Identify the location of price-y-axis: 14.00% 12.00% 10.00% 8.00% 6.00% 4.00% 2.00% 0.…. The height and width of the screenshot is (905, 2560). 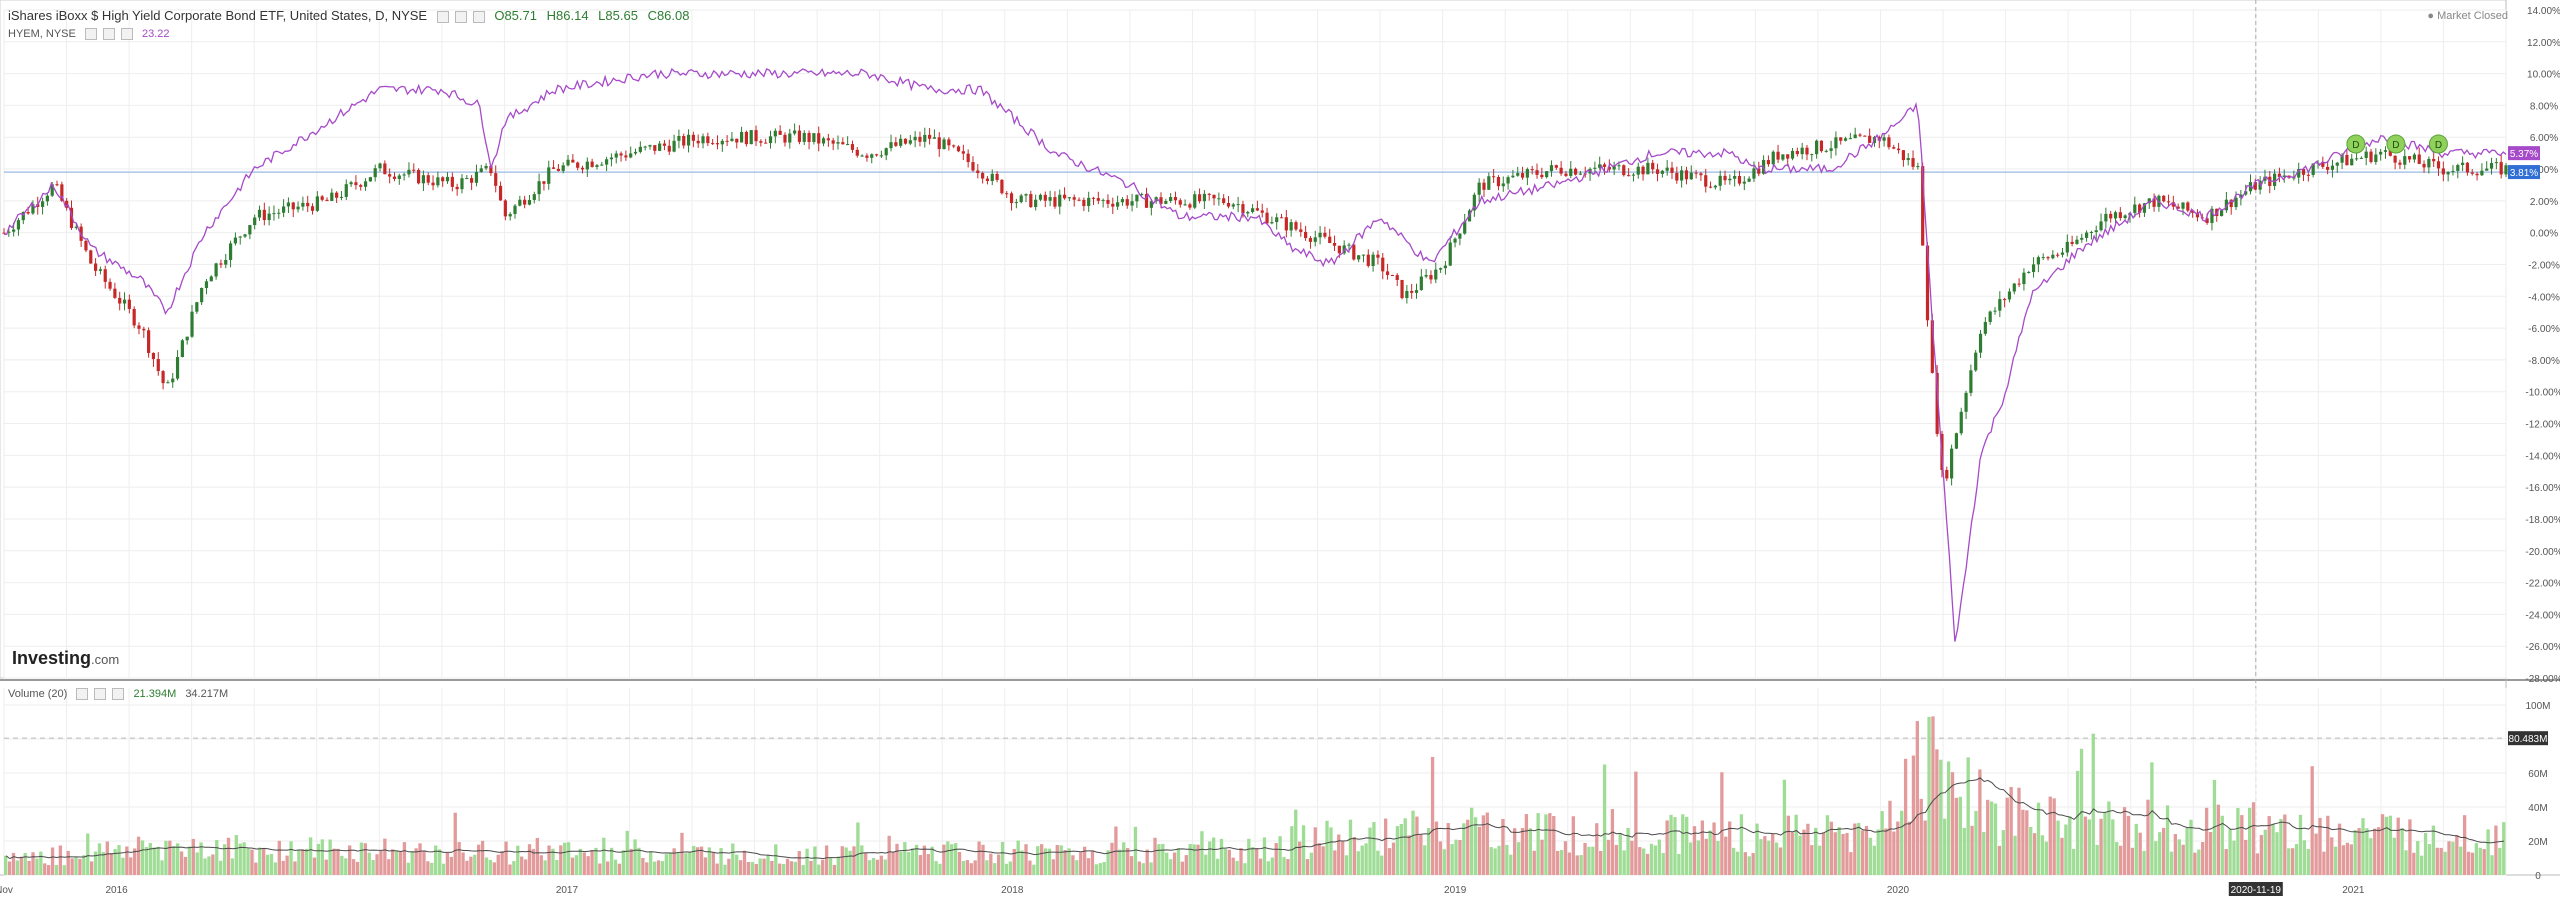
(2542, 345).